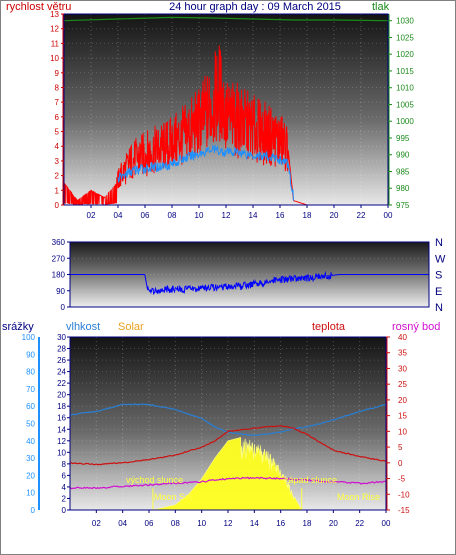 This screenshot has width=456, height=555. What do you see at coordinates (61, 418) in the screenshot?
I see `humidity-tick-label: 16` at bounding box center [61, 418].